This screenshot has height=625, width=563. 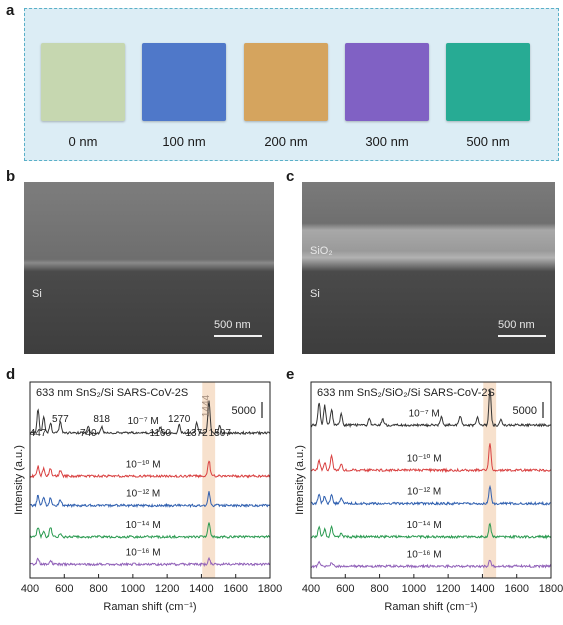 I want to click on peak-label: 818, so click(x=101, y=419).